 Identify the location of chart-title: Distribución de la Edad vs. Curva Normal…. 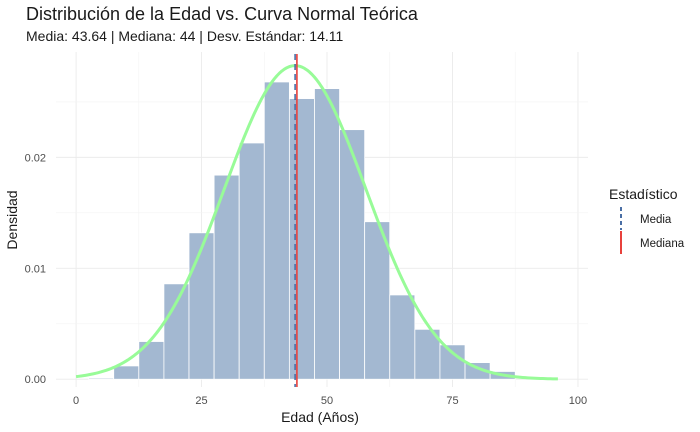
(222, 14).